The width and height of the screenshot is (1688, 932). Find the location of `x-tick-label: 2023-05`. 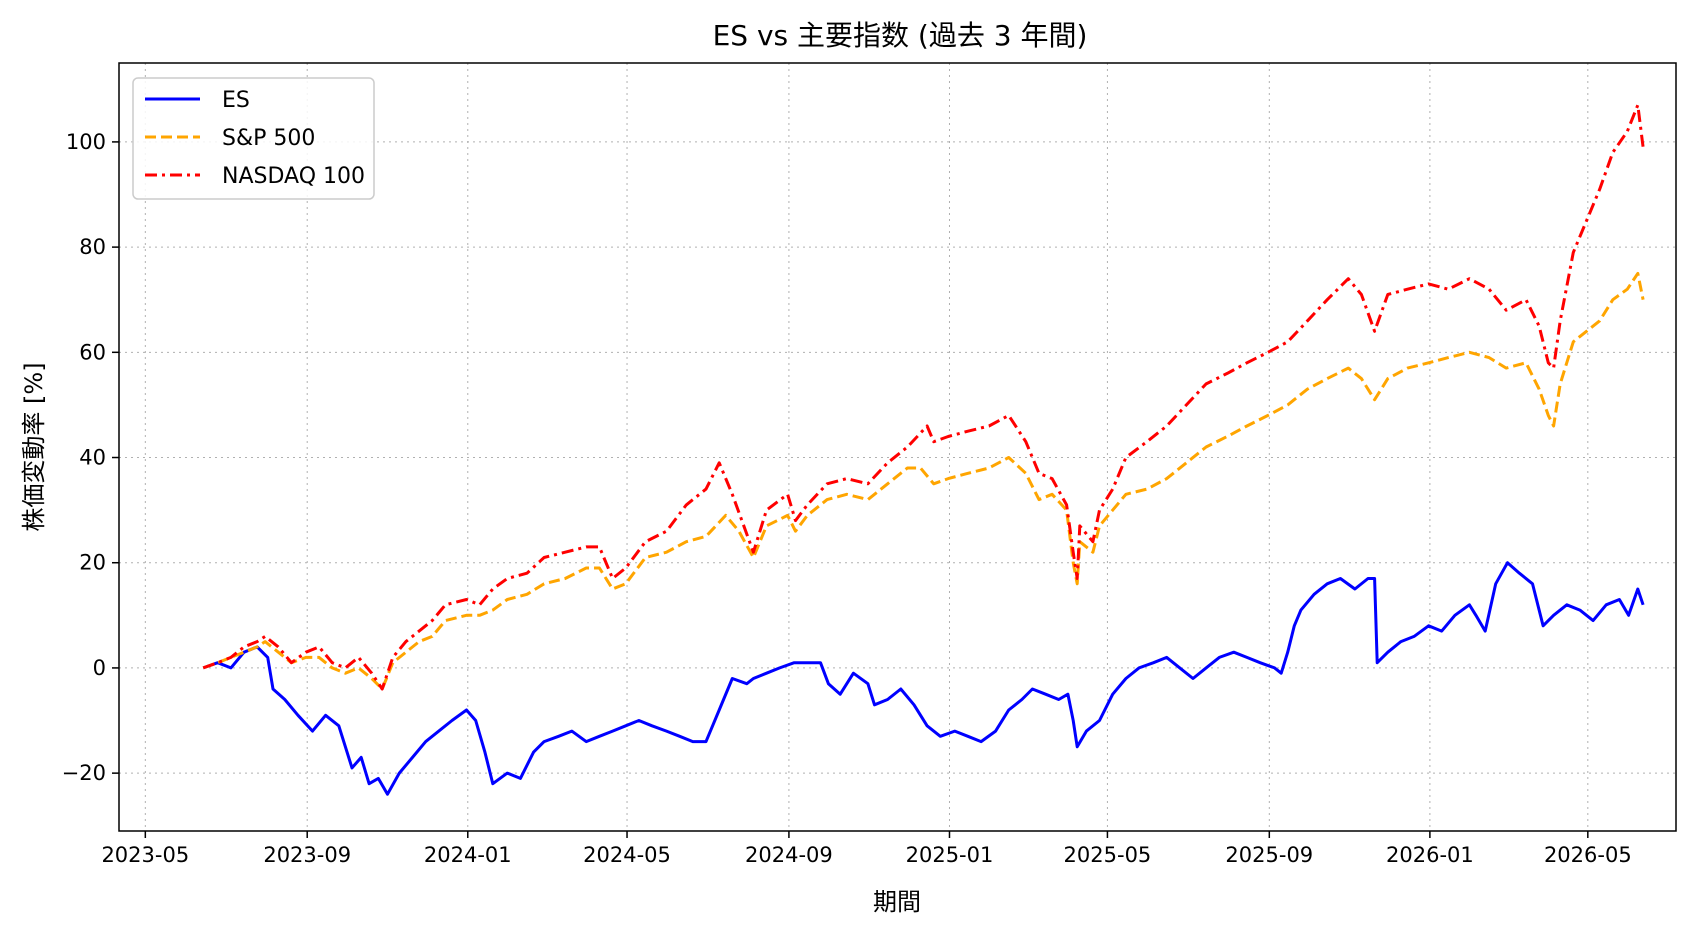

x-tick-label: 2023-05 is located at coordinates (145, 855).